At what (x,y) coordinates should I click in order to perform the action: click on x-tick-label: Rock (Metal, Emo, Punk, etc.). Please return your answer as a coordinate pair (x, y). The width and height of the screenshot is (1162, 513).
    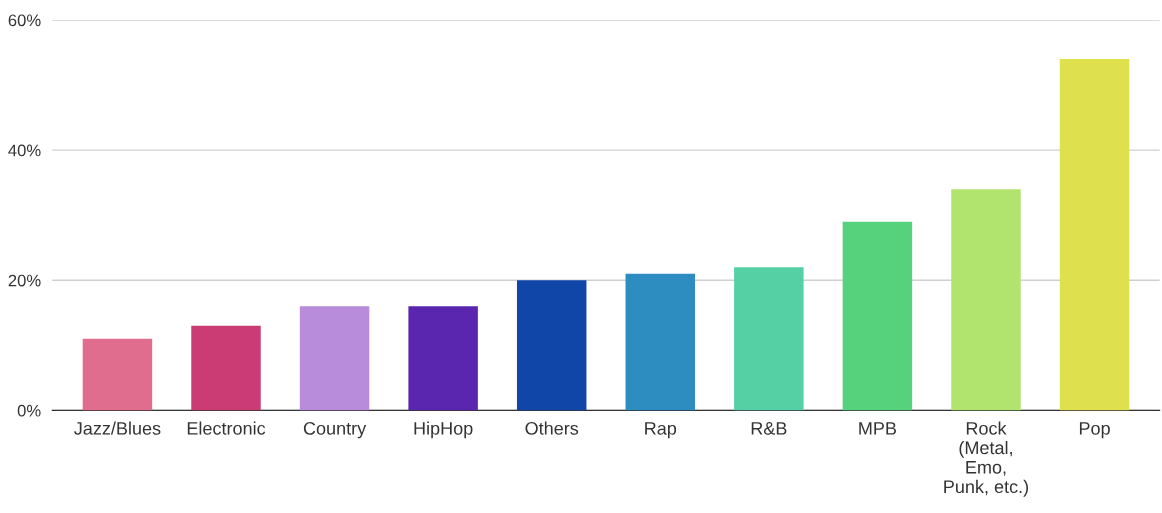
    Looking at the image, I should click on (986, 459).